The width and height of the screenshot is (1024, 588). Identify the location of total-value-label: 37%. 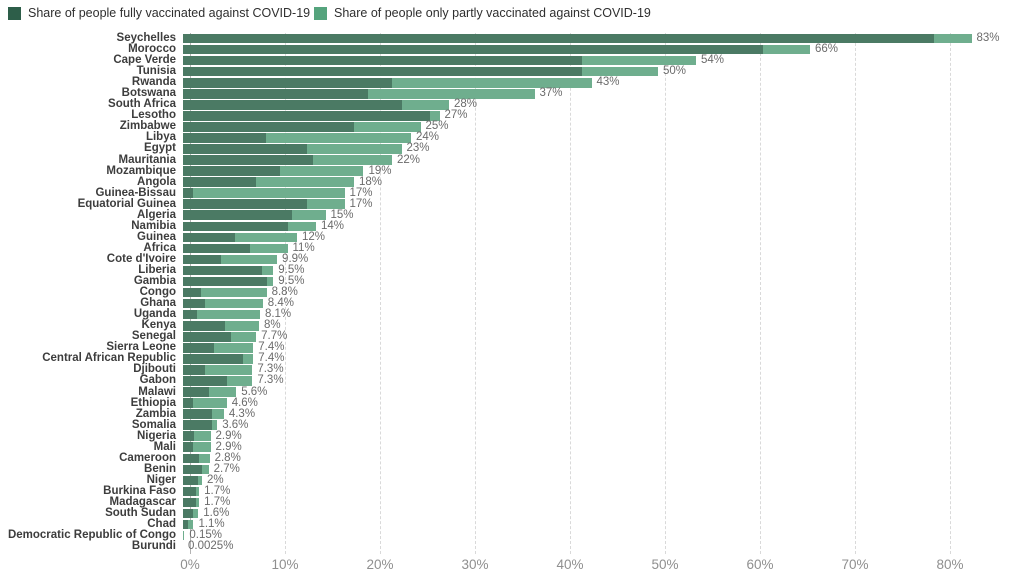
(551, 93).